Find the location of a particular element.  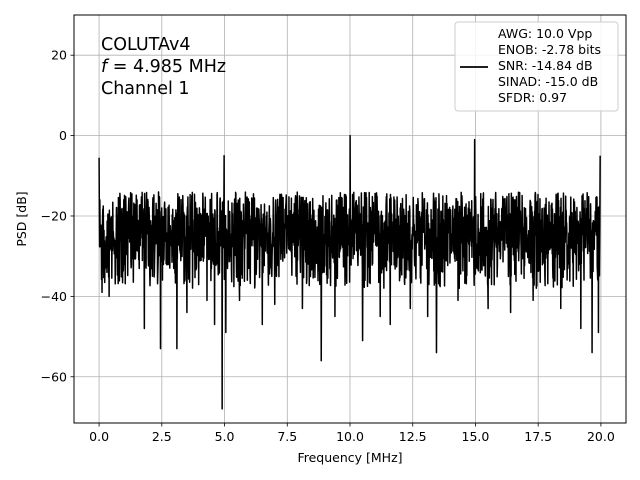

x-axis-ticks: 0.0 2.5 5.0 7.5 10.0 12.5 15.0 17.5 20.0 is located at coordinates (352, 433).